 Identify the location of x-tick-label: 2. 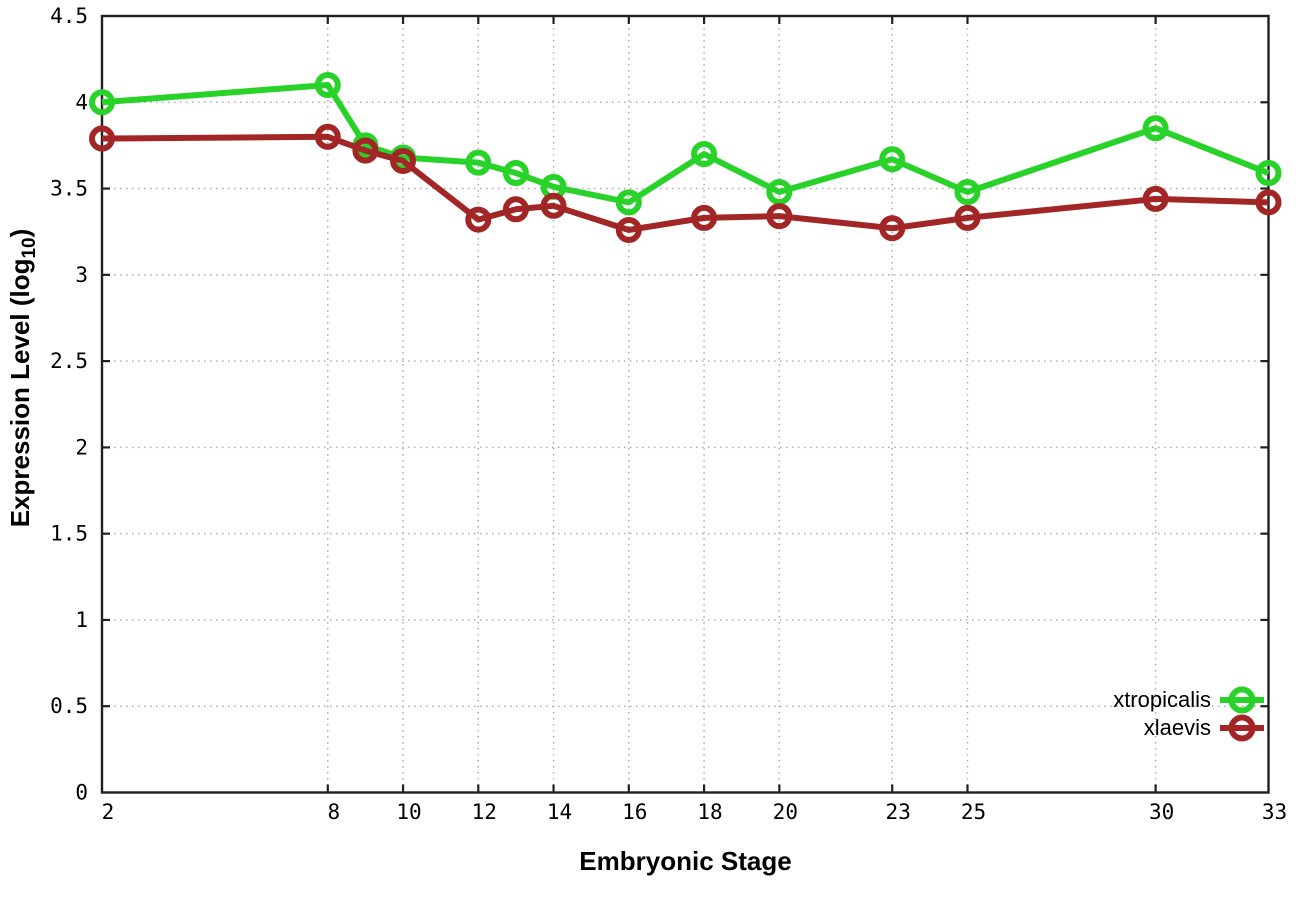
(108, 812).